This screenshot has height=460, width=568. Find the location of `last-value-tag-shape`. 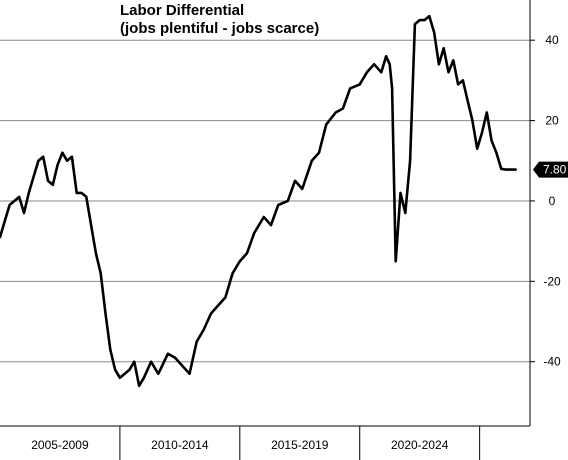

last-value-tag-shape is located at coordinates (550, 169).